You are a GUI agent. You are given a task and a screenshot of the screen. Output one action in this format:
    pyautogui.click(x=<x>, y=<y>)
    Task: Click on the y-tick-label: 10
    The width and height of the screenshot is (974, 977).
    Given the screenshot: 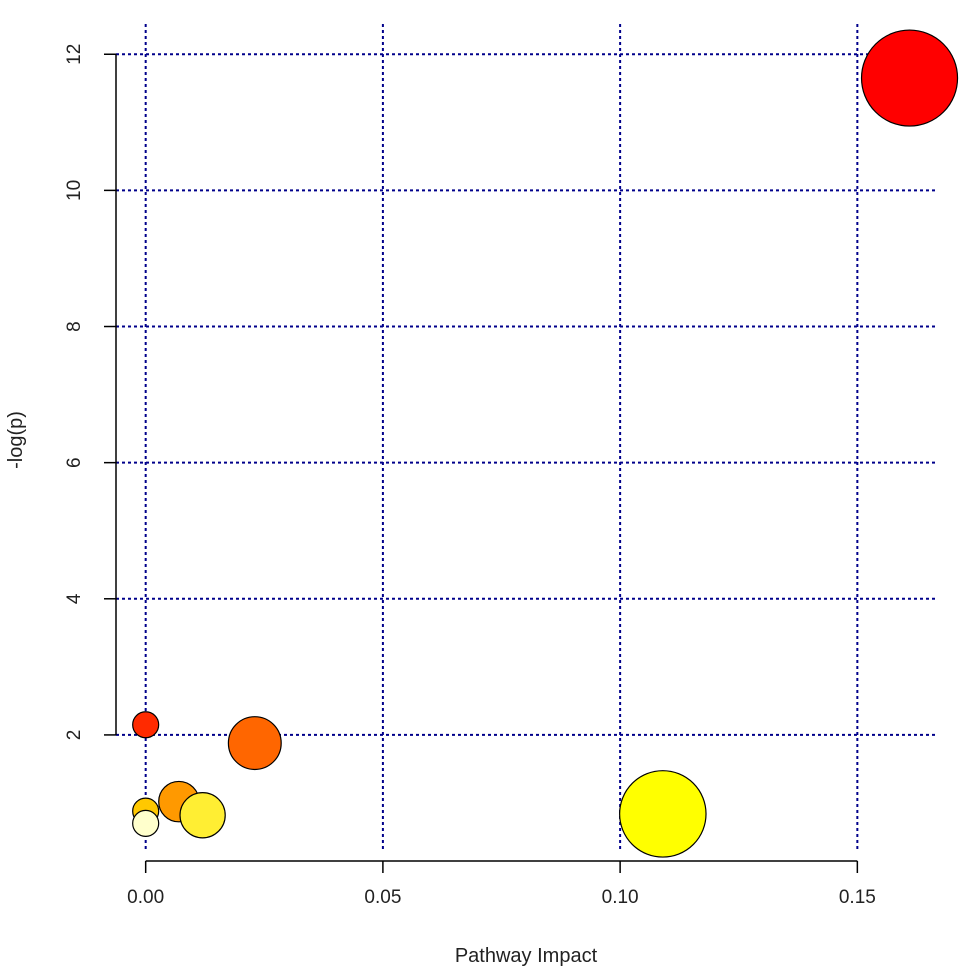 What is the action you would take?
    pyautogui.click(x=74, y=190)
    